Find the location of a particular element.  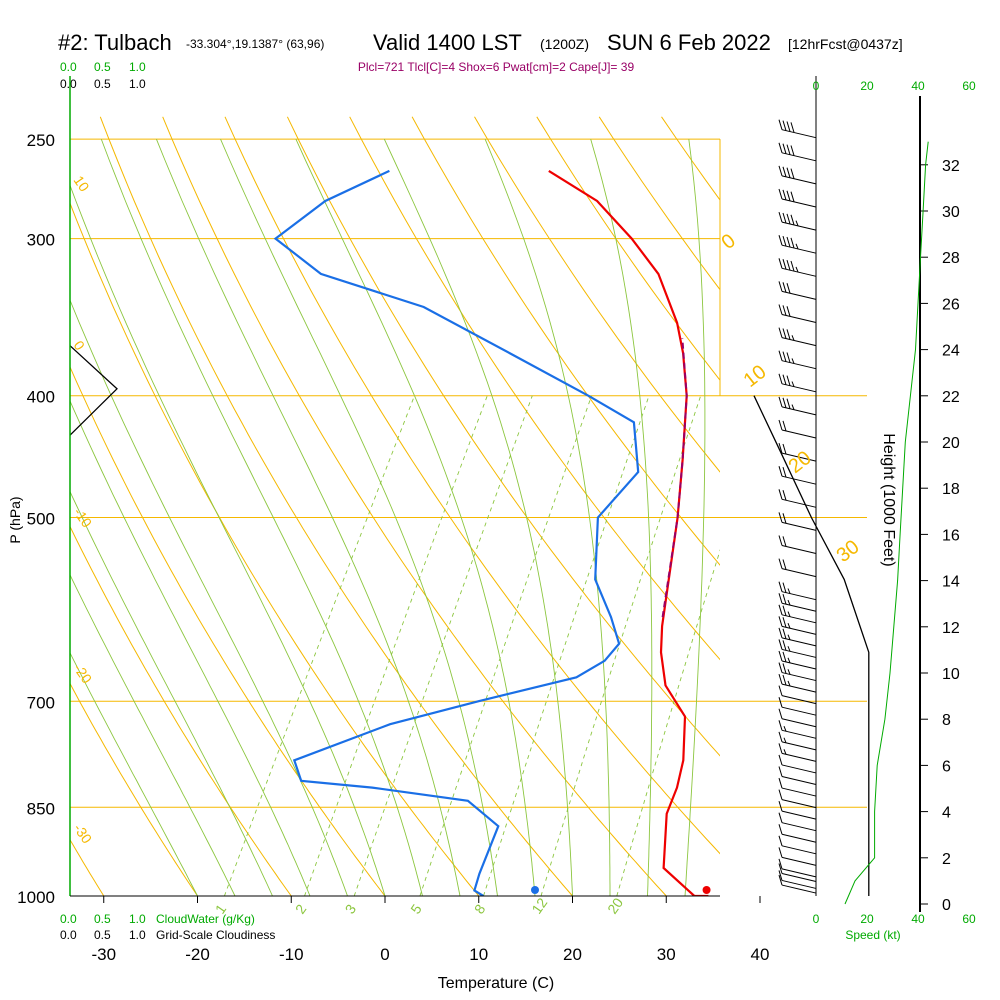

height-tick-6: 6 is located at coordinates (946, 766).